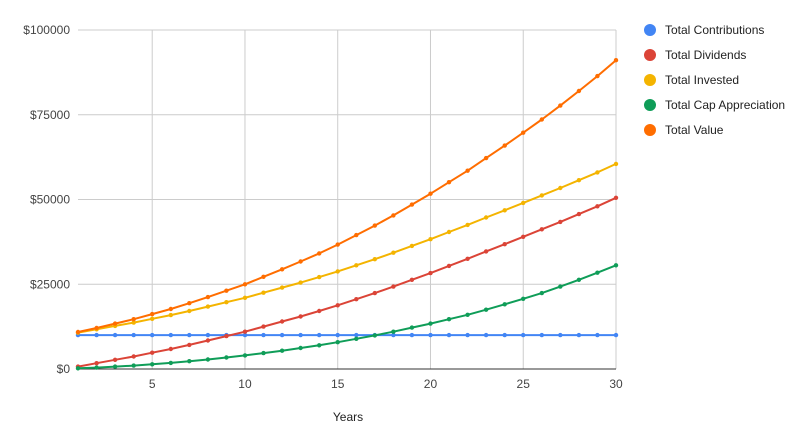  Describe the element at coordinates (704, 30) in the screenshot. I see `legend-item-total-contributions: Total Contributions` at that location.